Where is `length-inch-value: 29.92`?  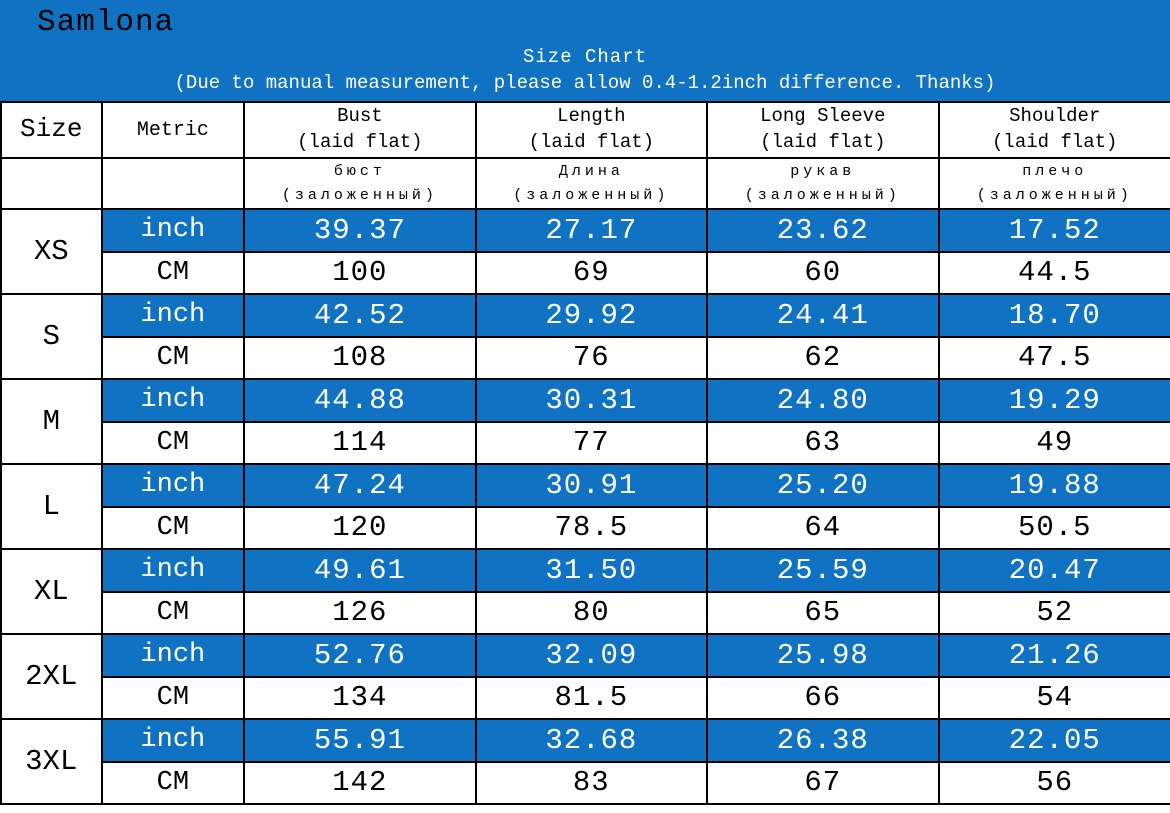 length-inch-value: 29.92 is located at coordinates (591, 315).